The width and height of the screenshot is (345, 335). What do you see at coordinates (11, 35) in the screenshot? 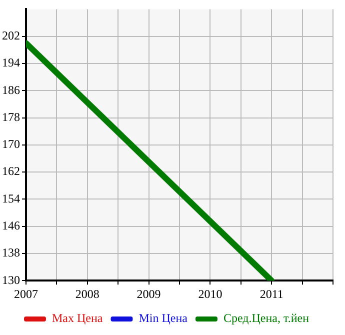
I see `y-tick-label: 202` at bounding box center [11, 35].